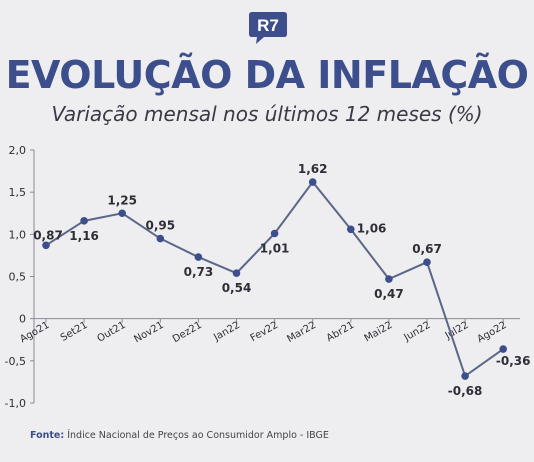 The height and width of the screenshot is (462, 534). I want to click on x-tick-label: Mar22, so click(301, 332).